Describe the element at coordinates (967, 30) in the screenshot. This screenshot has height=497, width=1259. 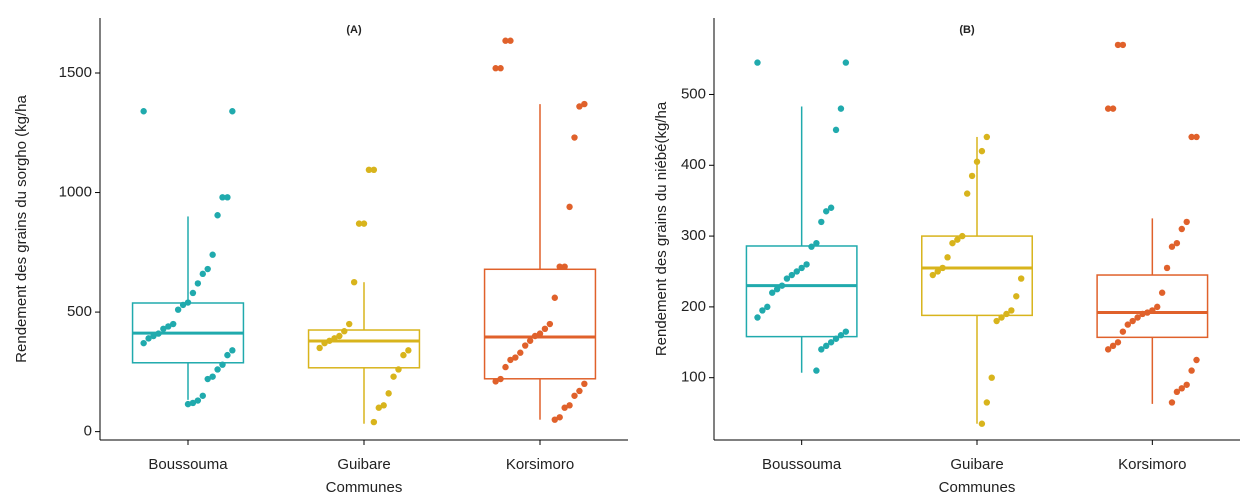
I see `panel-title: (B)` at that location.